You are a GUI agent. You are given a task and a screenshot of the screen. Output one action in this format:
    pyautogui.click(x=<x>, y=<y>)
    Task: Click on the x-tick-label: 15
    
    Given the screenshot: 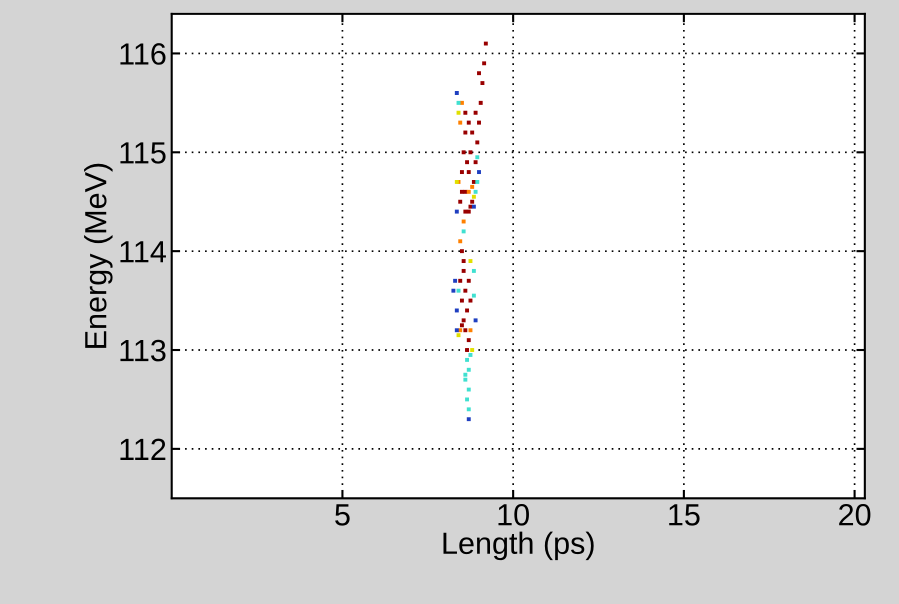 What is the action you would take?
    pyautogui.click(x=684, y=515)
    